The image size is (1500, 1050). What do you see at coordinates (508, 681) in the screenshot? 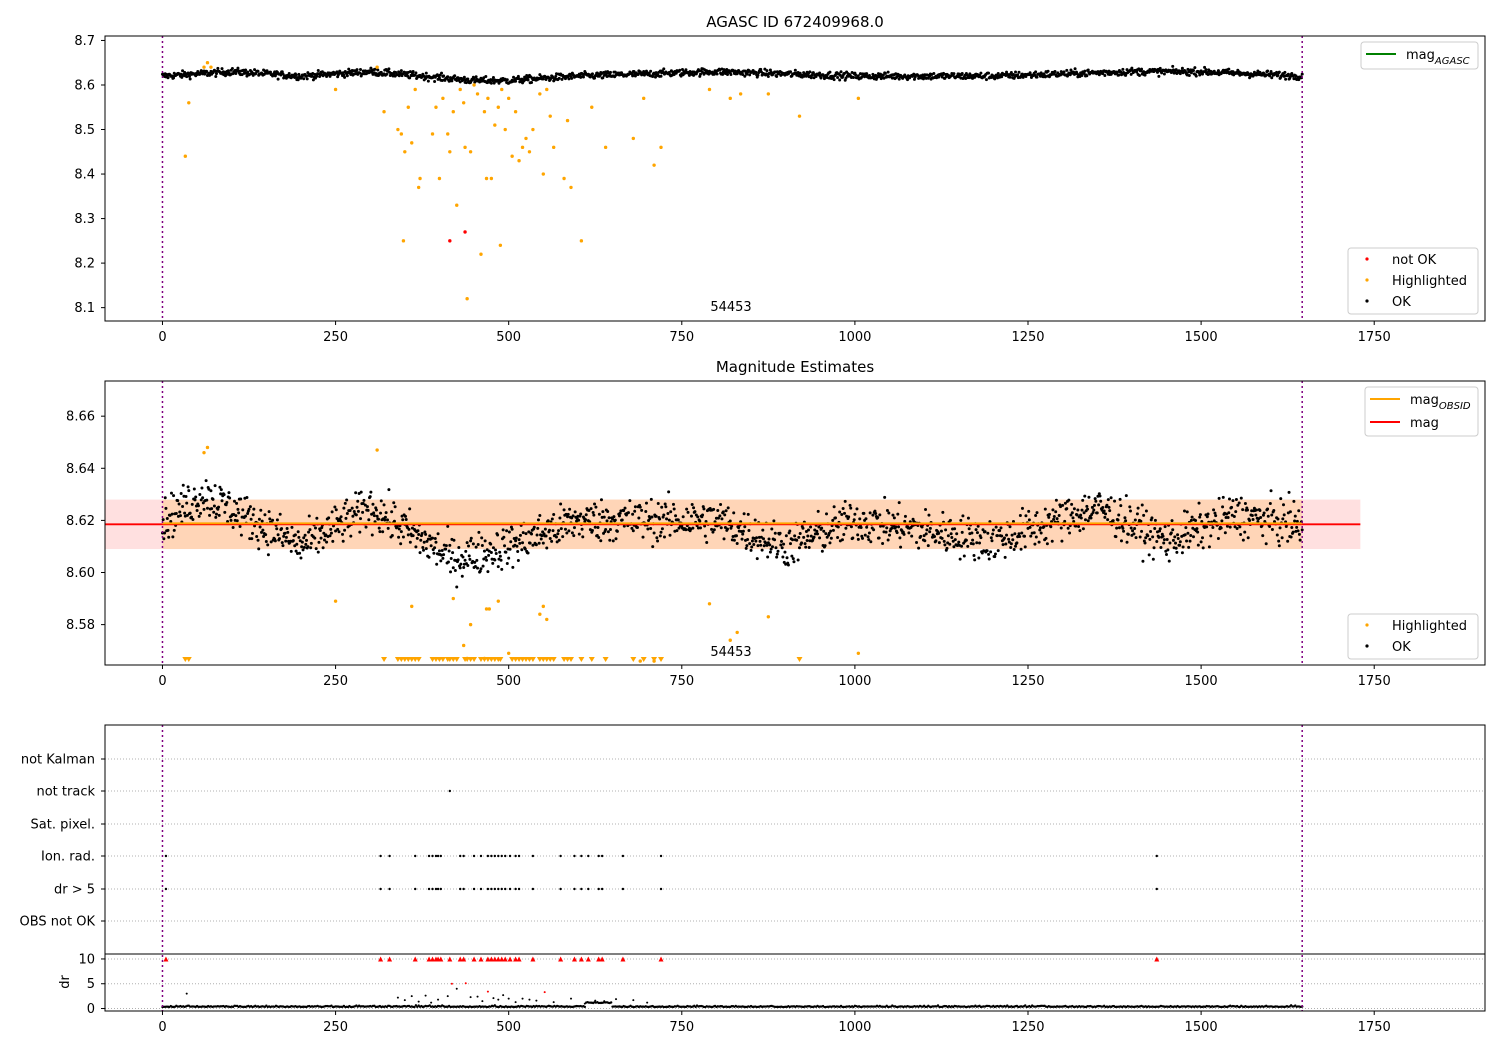
I see `x-tick-label: 500` at bounding box center [508, 681].